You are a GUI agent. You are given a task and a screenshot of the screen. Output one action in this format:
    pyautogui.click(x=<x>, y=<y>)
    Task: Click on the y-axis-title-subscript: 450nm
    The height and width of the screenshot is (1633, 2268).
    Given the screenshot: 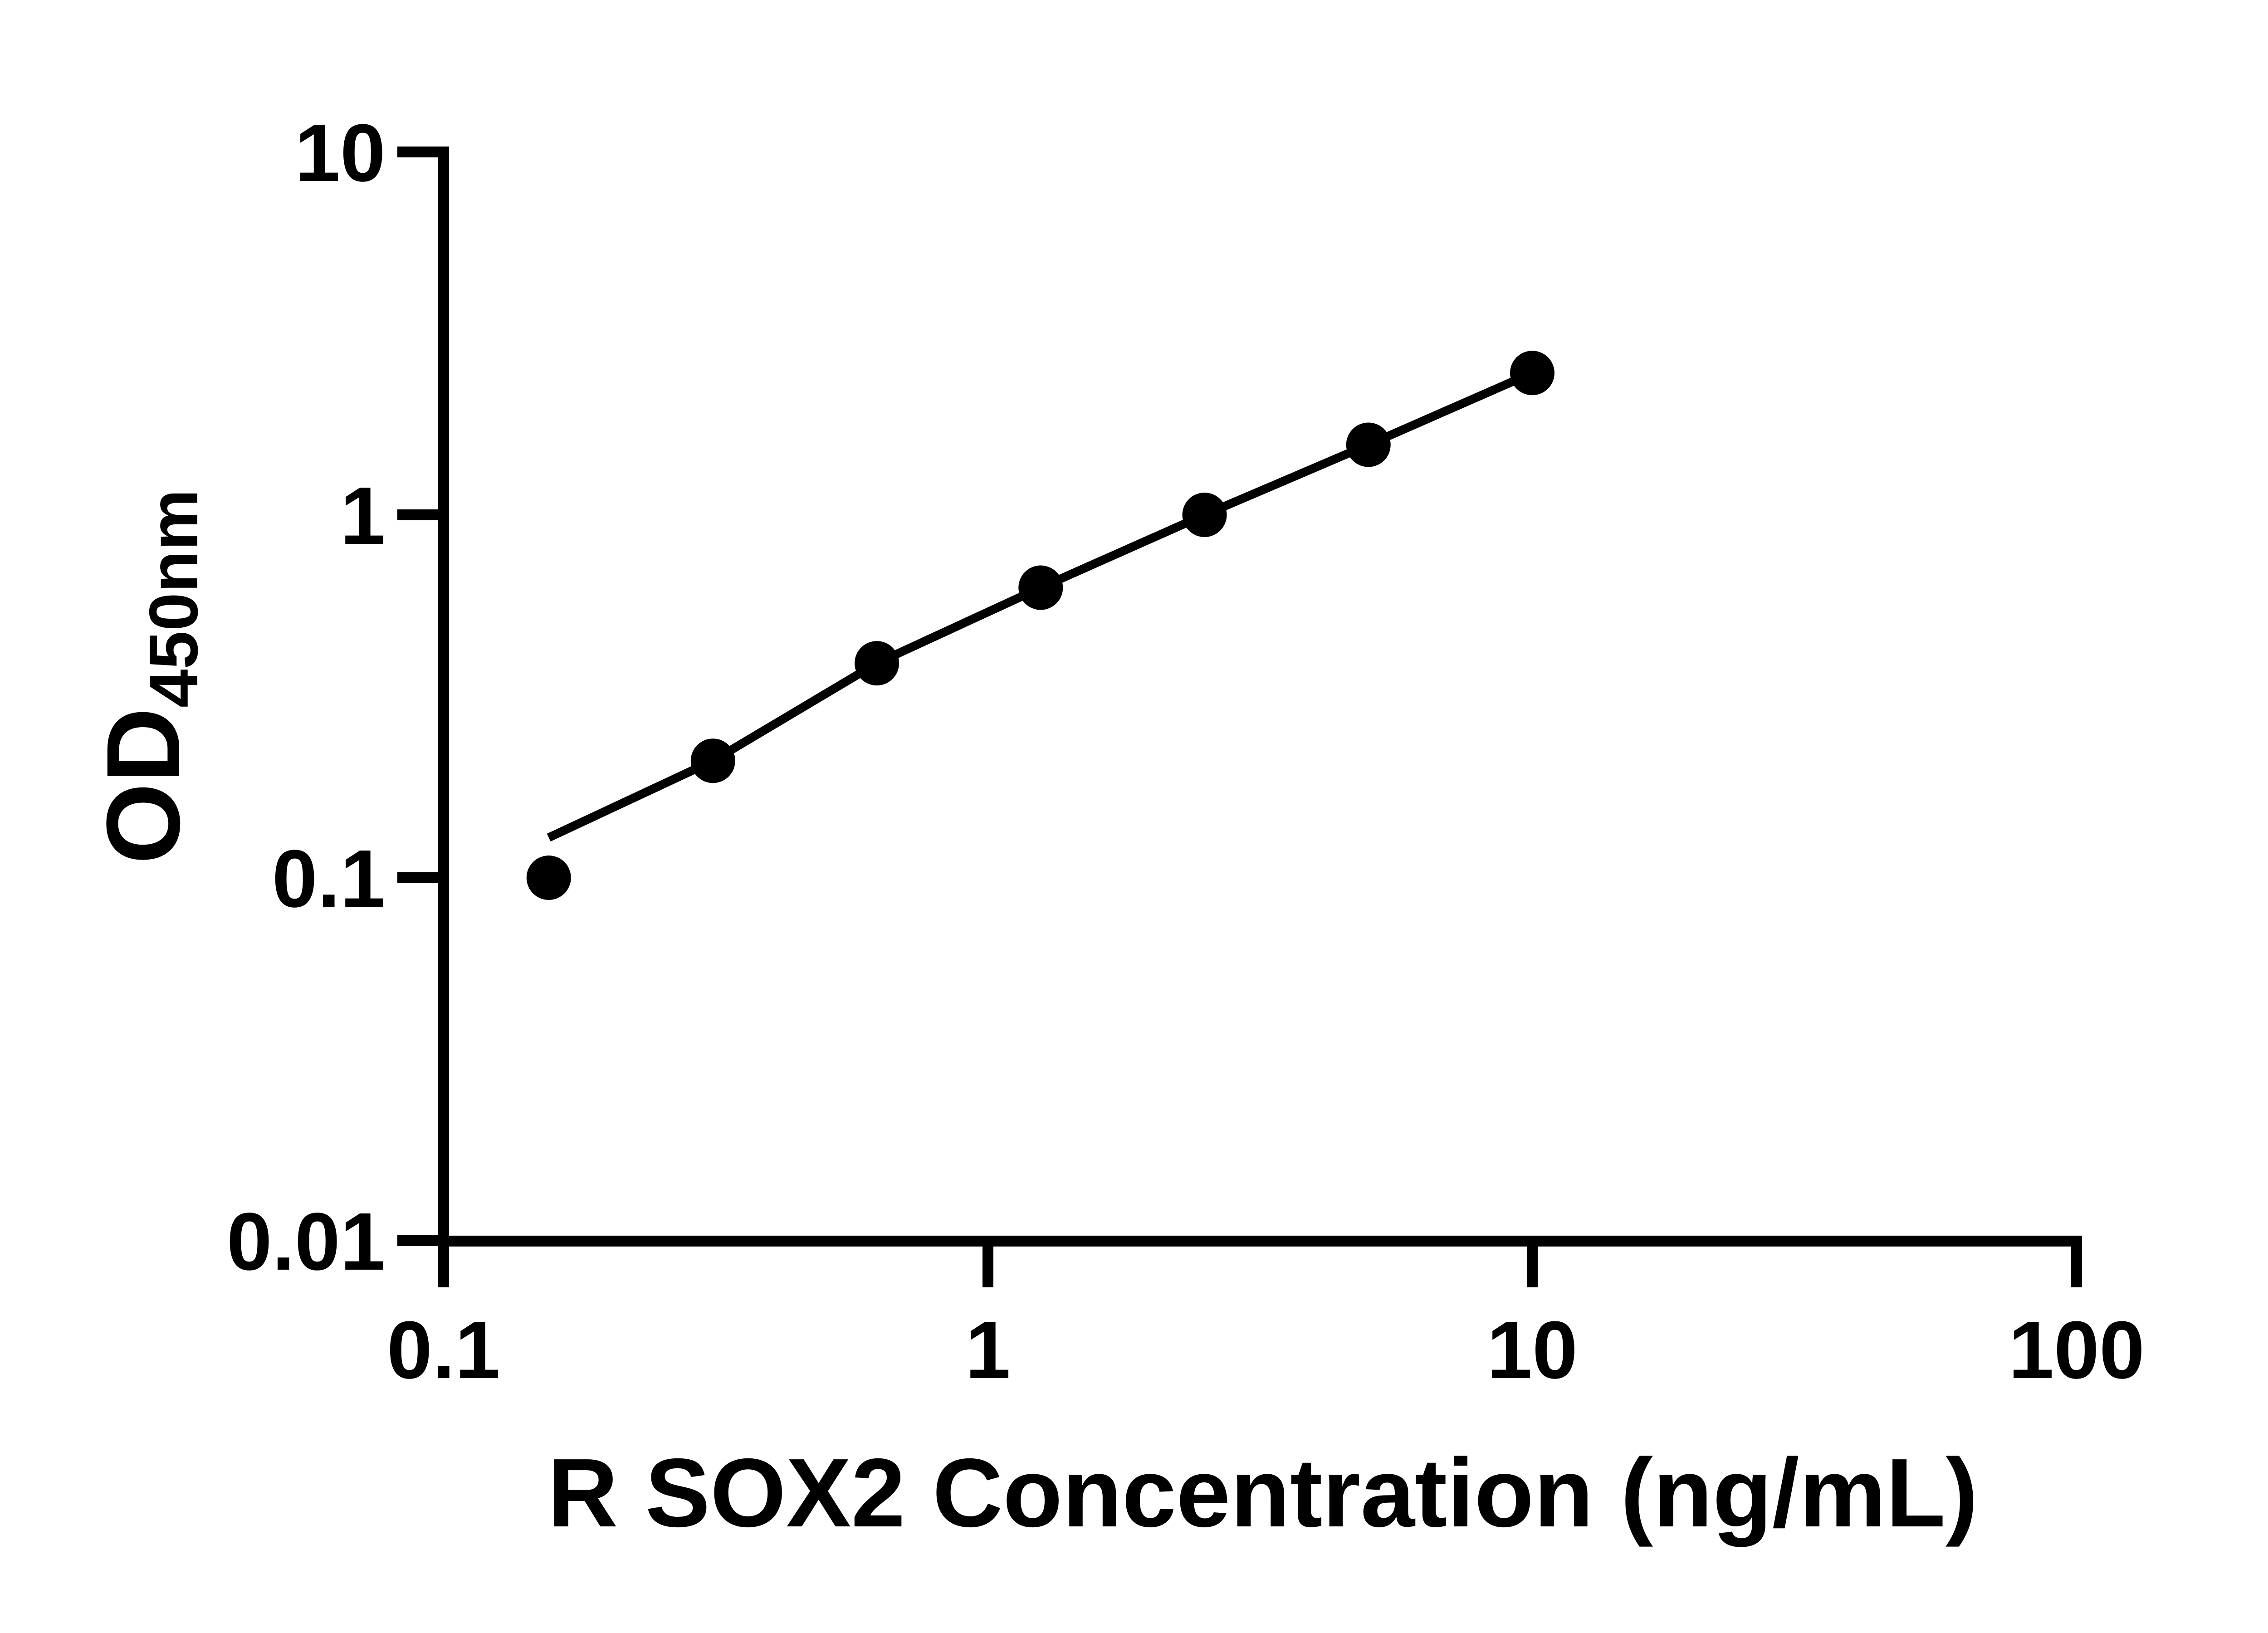 What is the action you would take?
    pyautogui.click(x=174, y=598)
    